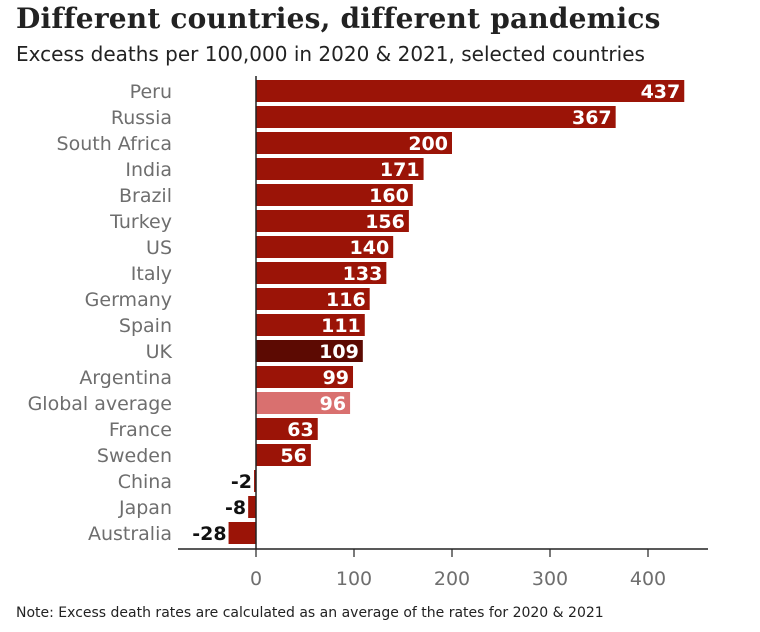 The height and width of the screenshot is (632, 760). What do you see at coordinates (151, 92) in the screenshot?
I see `category-label-peru: Peru` at bounding box center [151, 92].